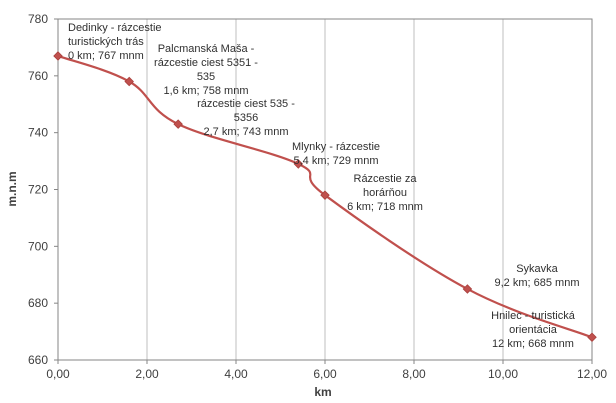 This screenshot has width=616, height=403. I want to click on y-axis-tick-labels: 660 680 700 720 740 760 780, so click(38, 189).